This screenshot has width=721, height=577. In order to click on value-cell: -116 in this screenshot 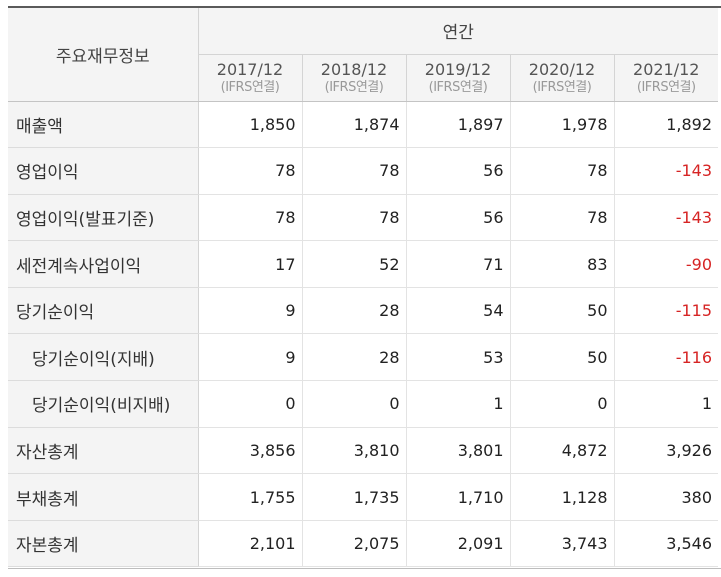, I will do `click(666, 357)`.